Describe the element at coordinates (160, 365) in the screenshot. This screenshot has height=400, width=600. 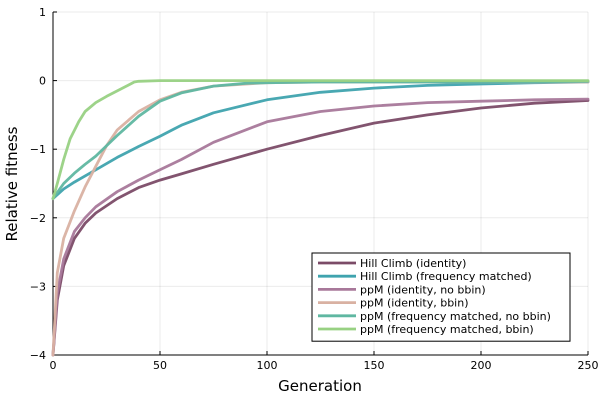
I see `x-tick-label: 50` at that location.